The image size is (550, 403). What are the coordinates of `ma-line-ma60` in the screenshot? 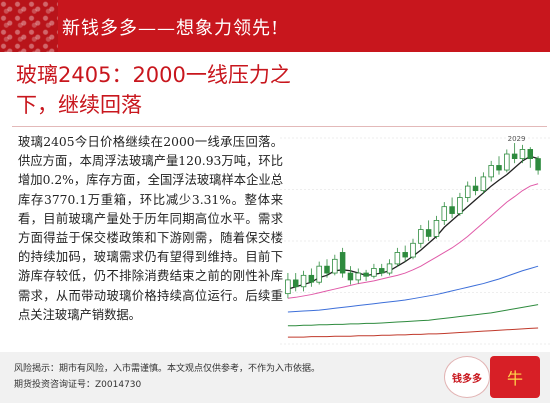 It's located at (413, 332).